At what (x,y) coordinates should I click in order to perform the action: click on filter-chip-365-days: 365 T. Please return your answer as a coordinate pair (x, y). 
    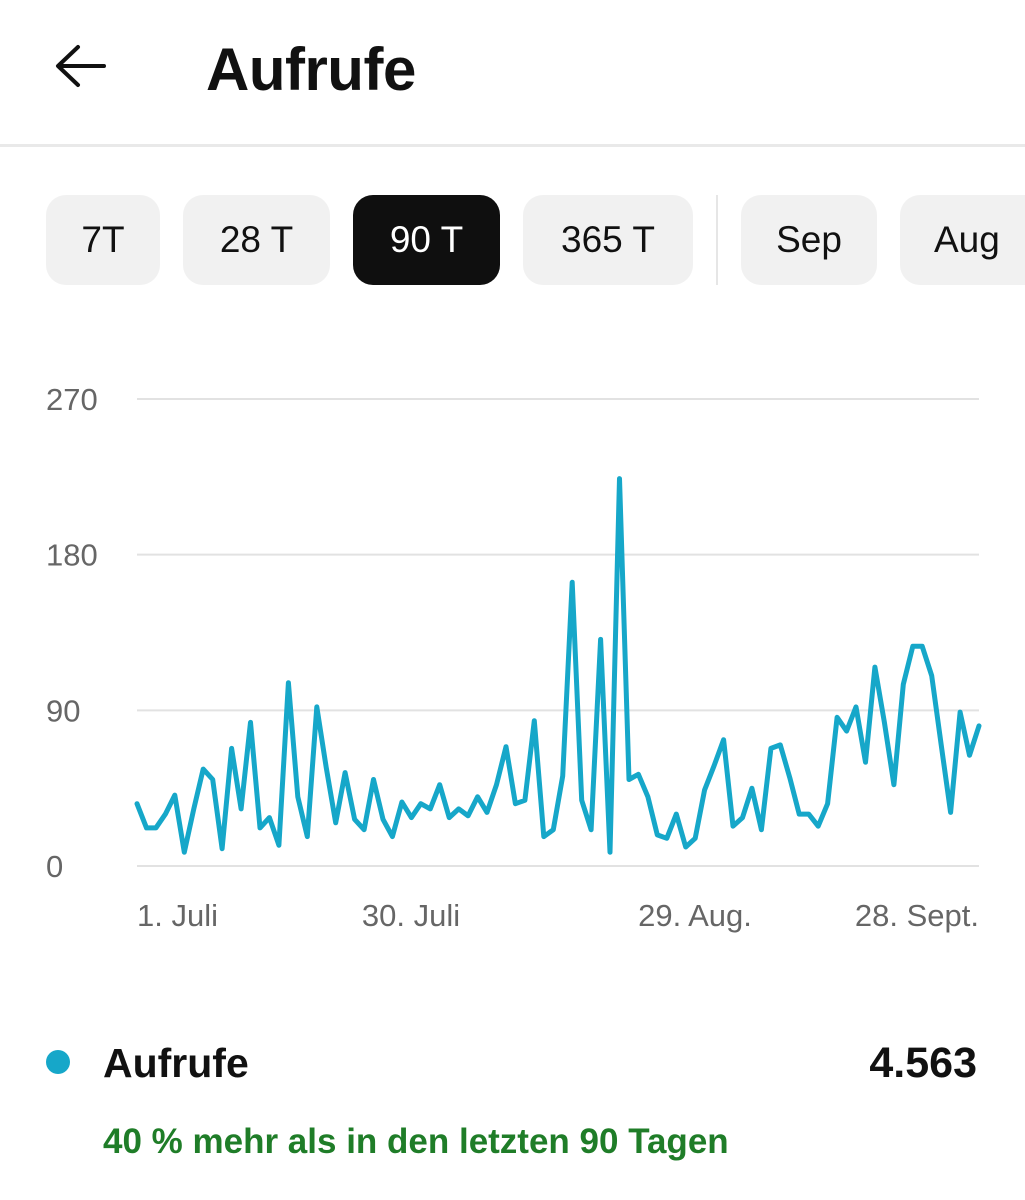
    Looking at the image, I should click on (608, 240).